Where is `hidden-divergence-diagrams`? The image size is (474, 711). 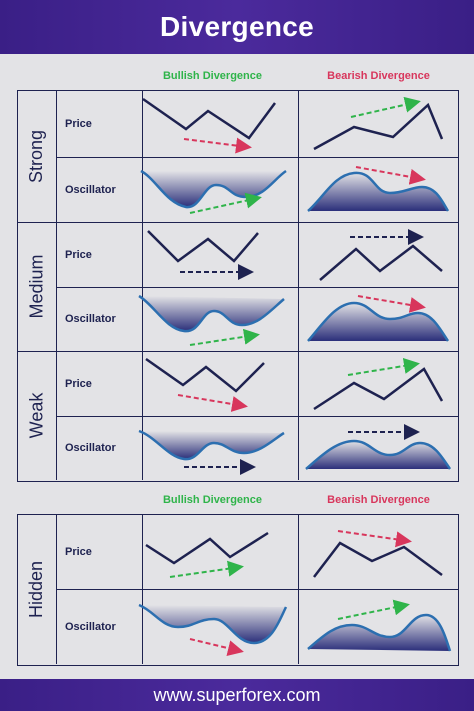
hidden-divergence-diagrams is located at coordinates (295, 593).